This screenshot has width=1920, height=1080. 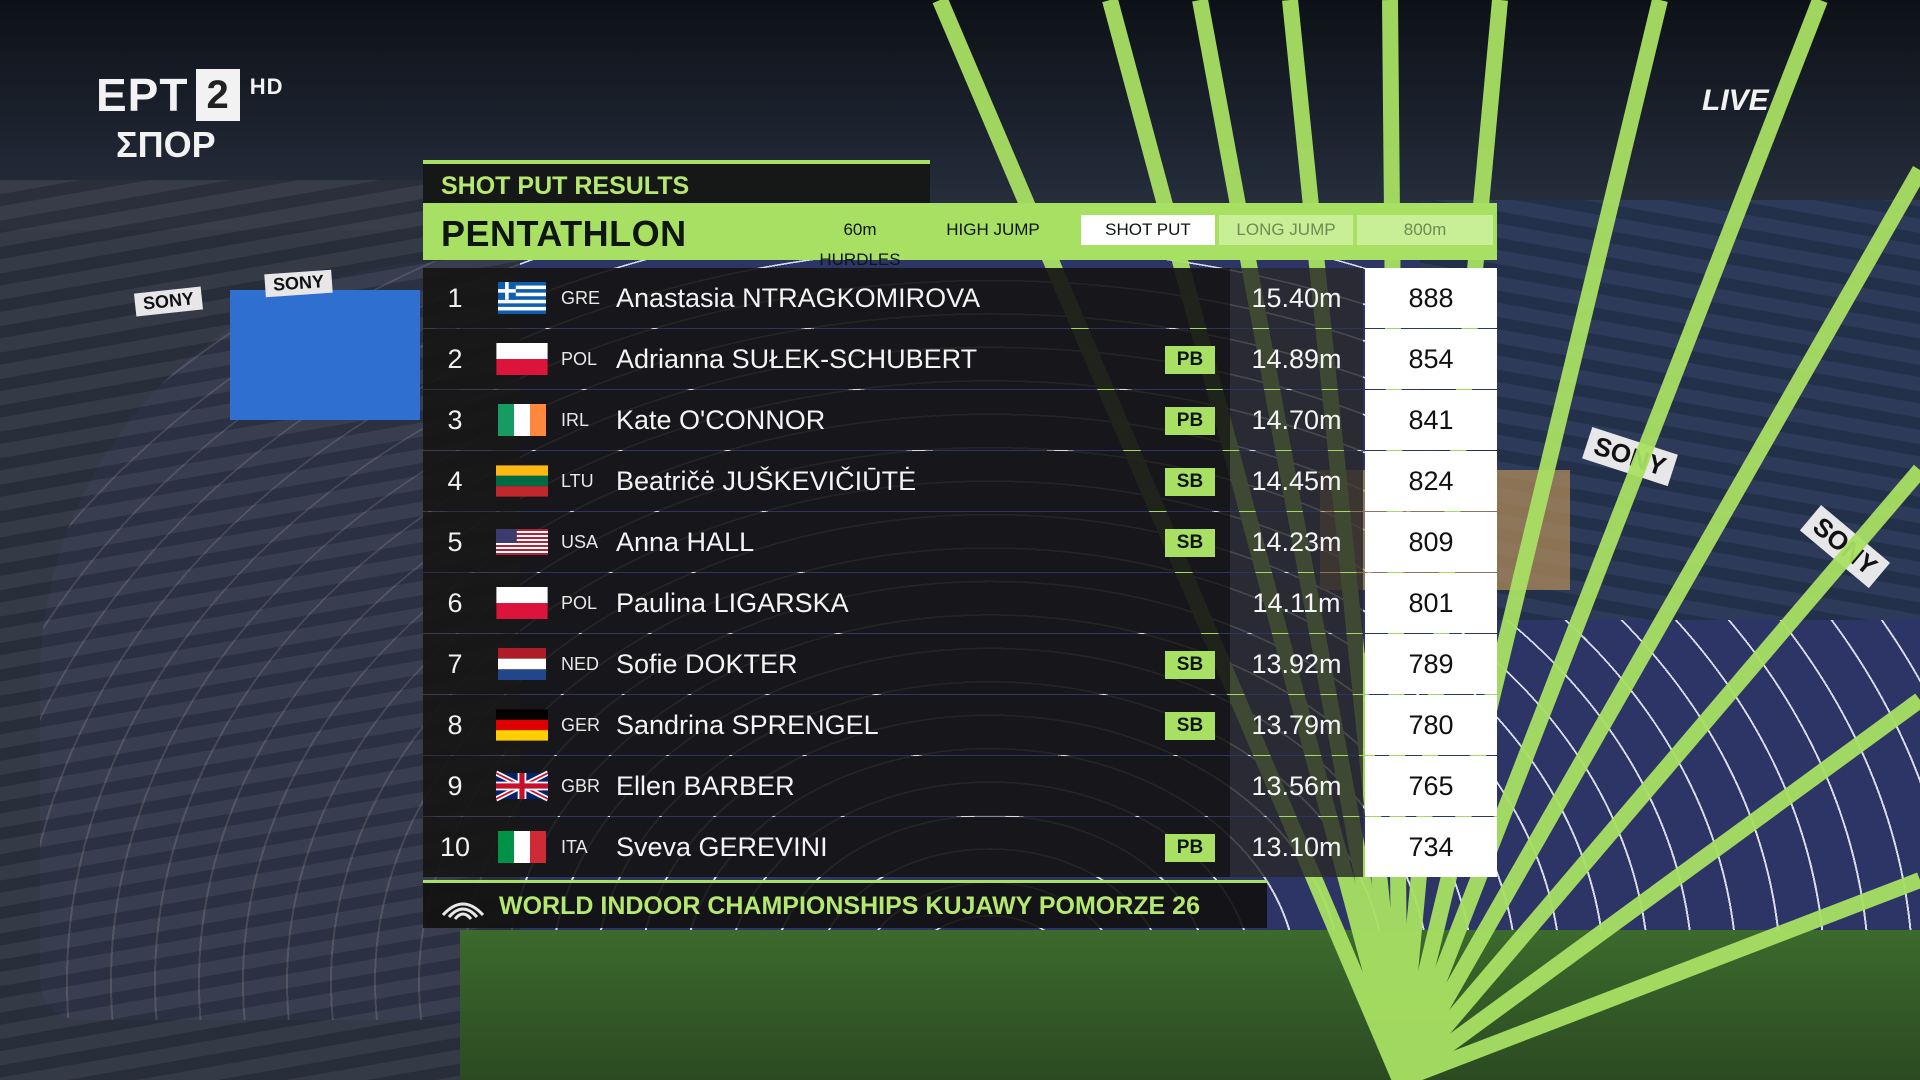 What do you see at coordinates (993, 229) in the screenshot?
I see `tab-high-jump: HIGH JUMP` at bounding box center [993, 229].